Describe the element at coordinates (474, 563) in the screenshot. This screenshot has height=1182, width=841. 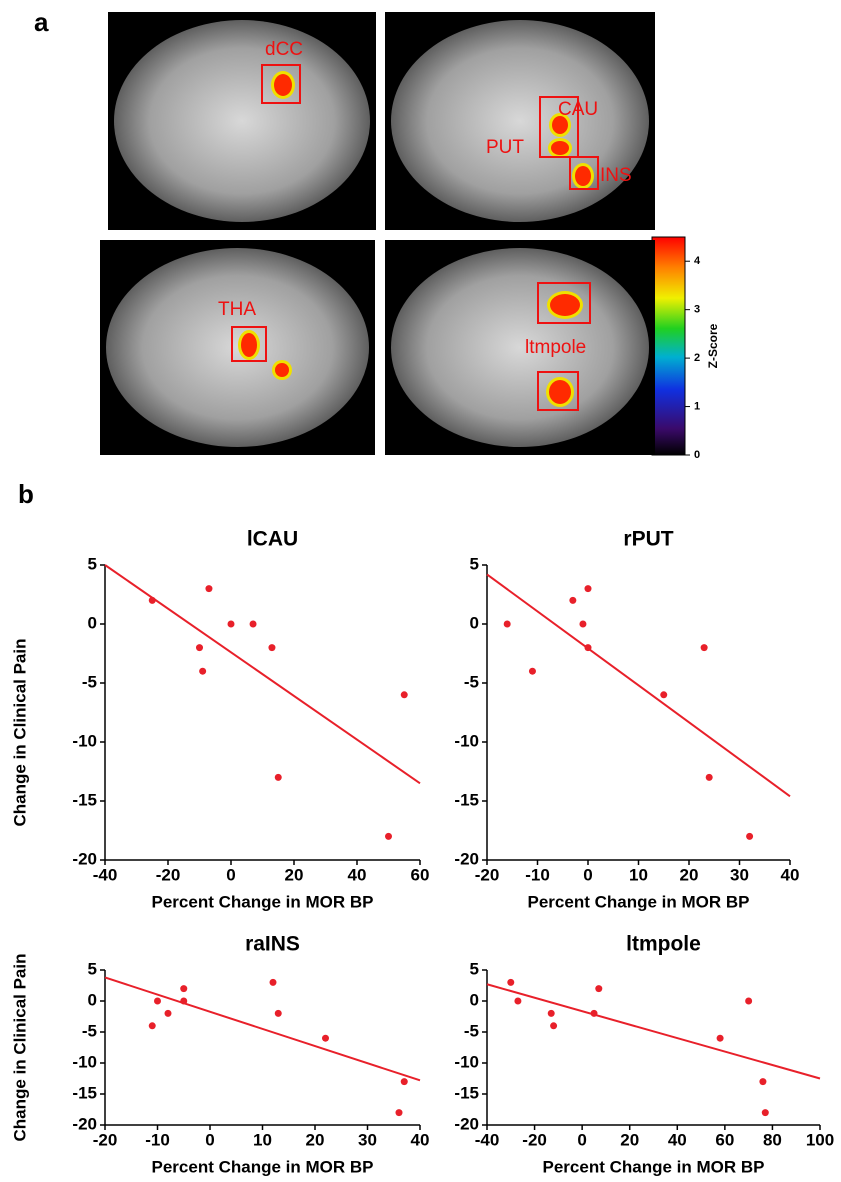
I see `y-tick-label: 5` at that location.